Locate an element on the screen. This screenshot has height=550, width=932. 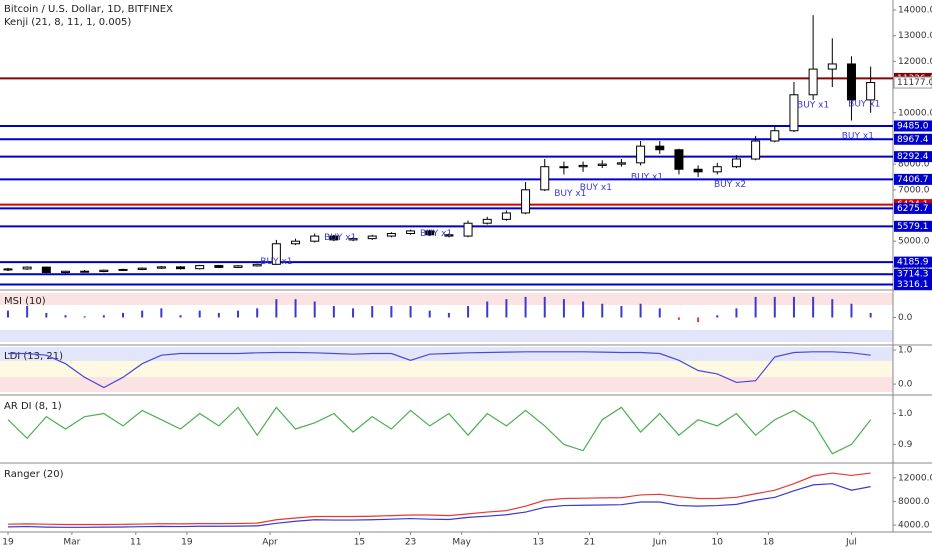
last-price-tag is located at coordinates (912, 82).